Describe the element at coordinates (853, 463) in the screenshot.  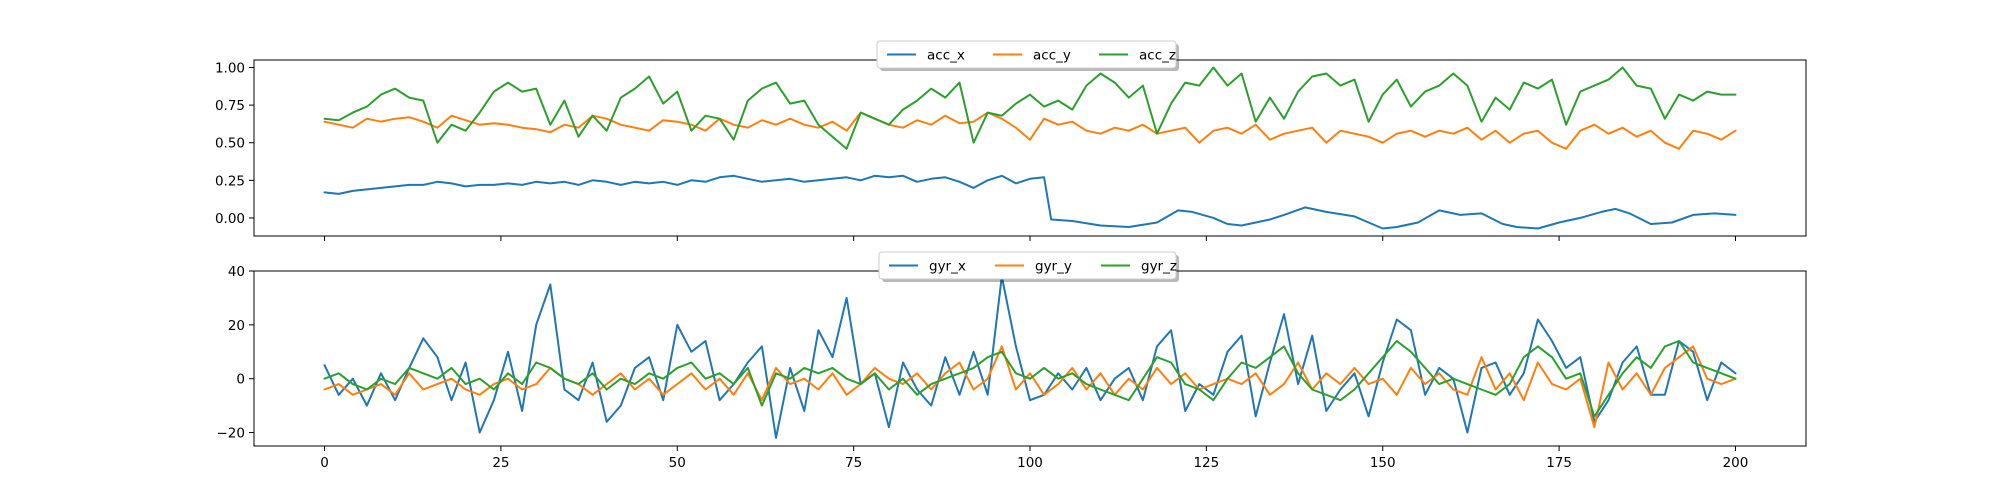
I see `x-tick-label: 75` at that location.